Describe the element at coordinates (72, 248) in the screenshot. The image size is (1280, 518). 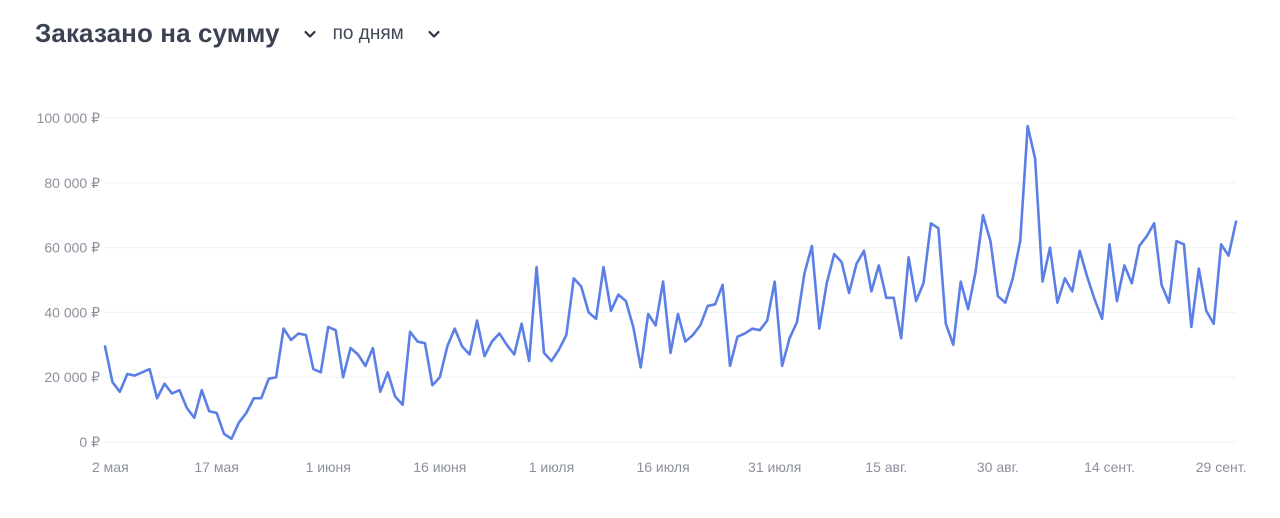
I see `y-tick-label: 60 000 ₽` at that location.